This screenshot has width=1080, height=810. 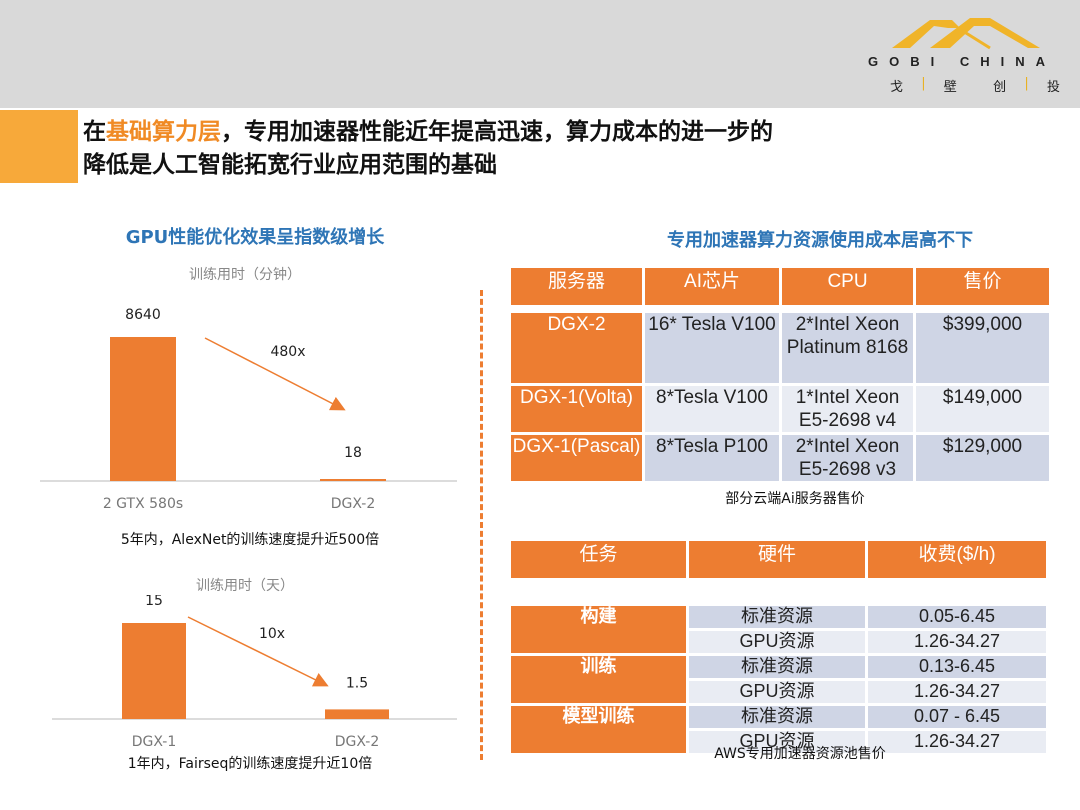 I want to click on logo-text: GOBI CHINA, so click(x=962, y=61).